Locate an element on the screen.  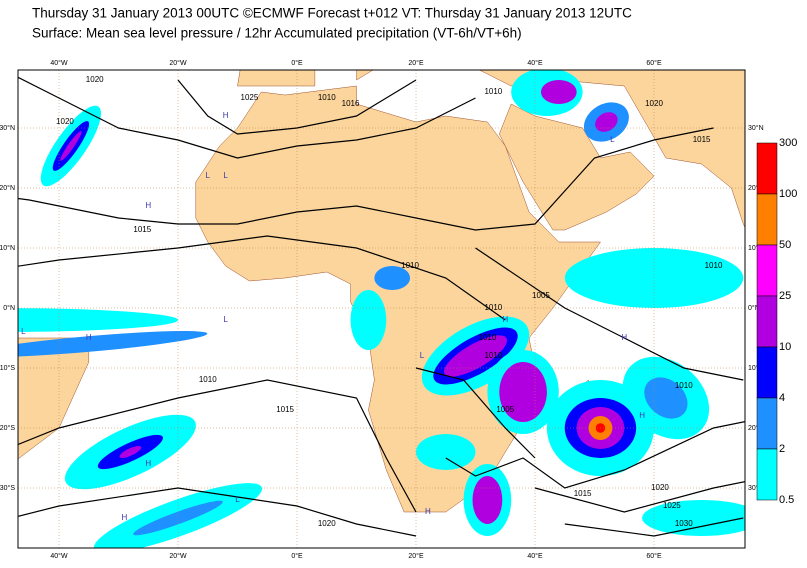
colorbar-label: 300 is located at coordinates (788, 143).